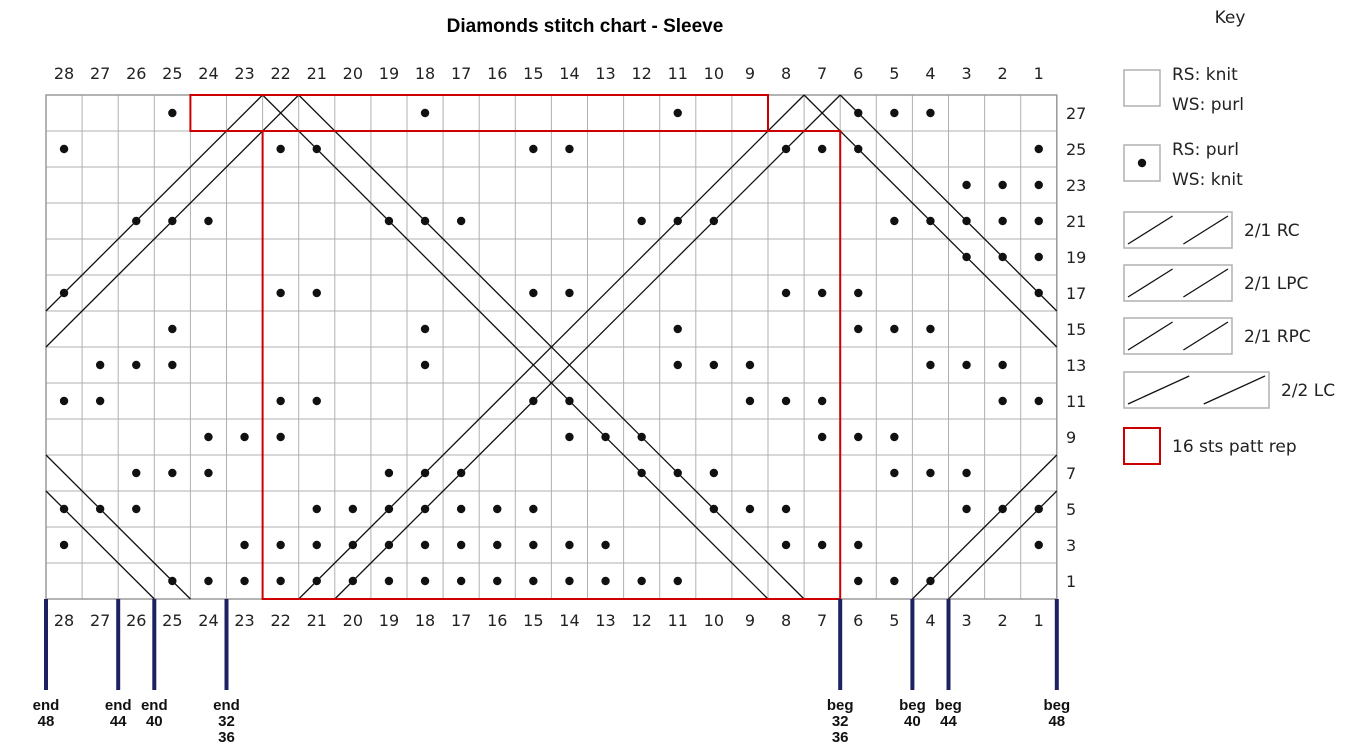  What do you see at coordinates (136, 73) in the screenshot?
I see `top-col-number: 26` at bounding box center [136, 73].